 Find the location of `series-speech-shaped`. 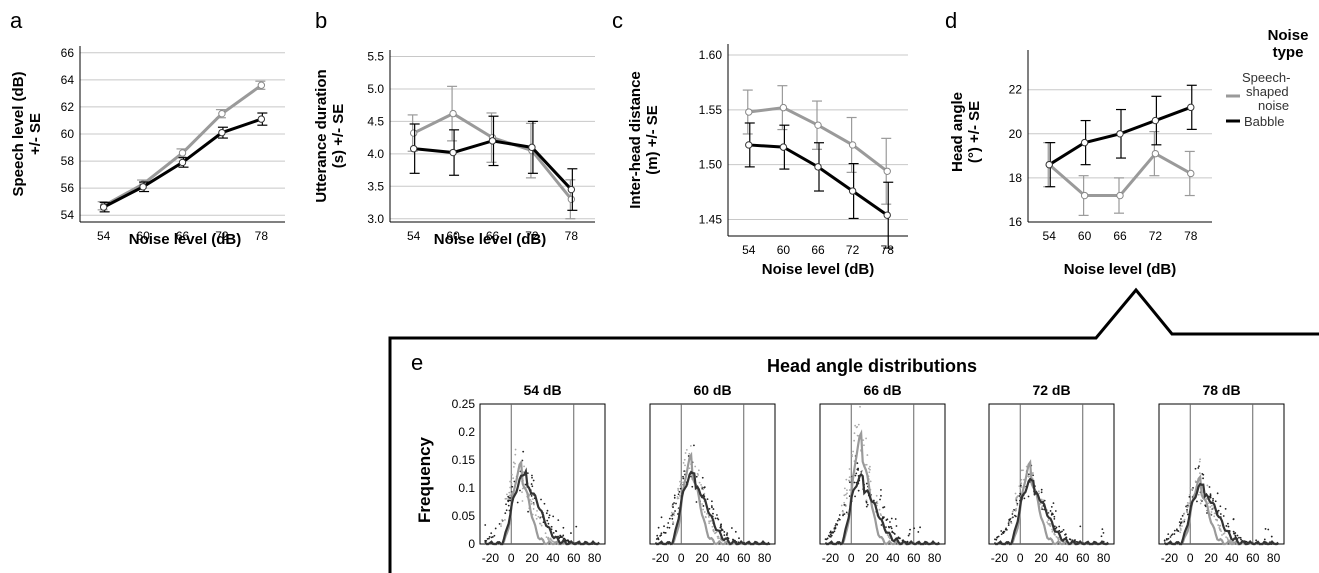

series-speech-shaped is located at coordinates (1119, 173).